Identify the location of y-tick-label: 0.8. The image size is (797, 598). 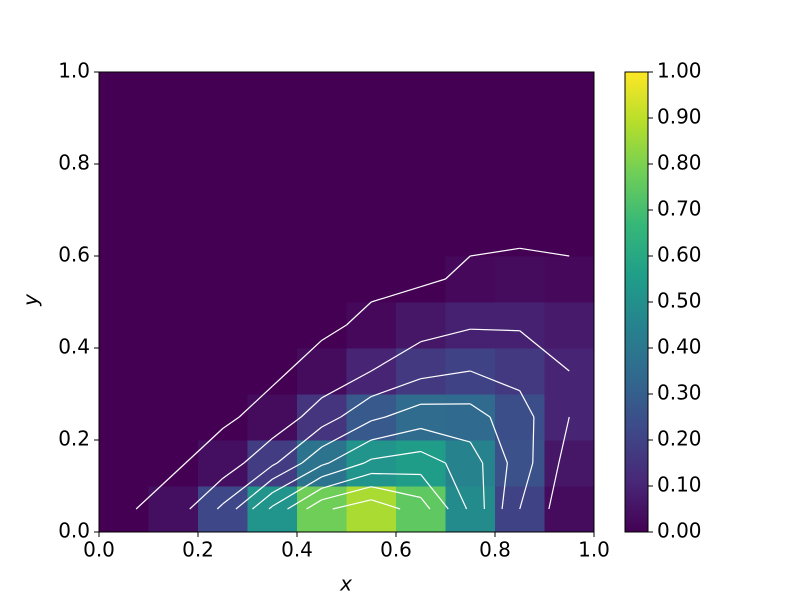
(74, 163).